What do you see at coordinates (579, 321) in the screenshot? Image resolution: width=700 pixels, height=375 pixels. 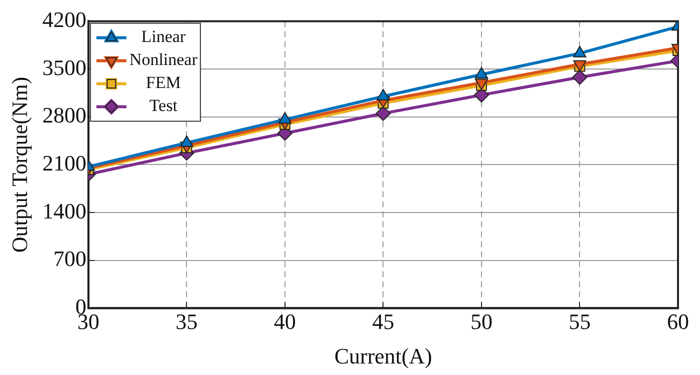 I see `x-tick-label: 55` at bounding box center [579, 321].